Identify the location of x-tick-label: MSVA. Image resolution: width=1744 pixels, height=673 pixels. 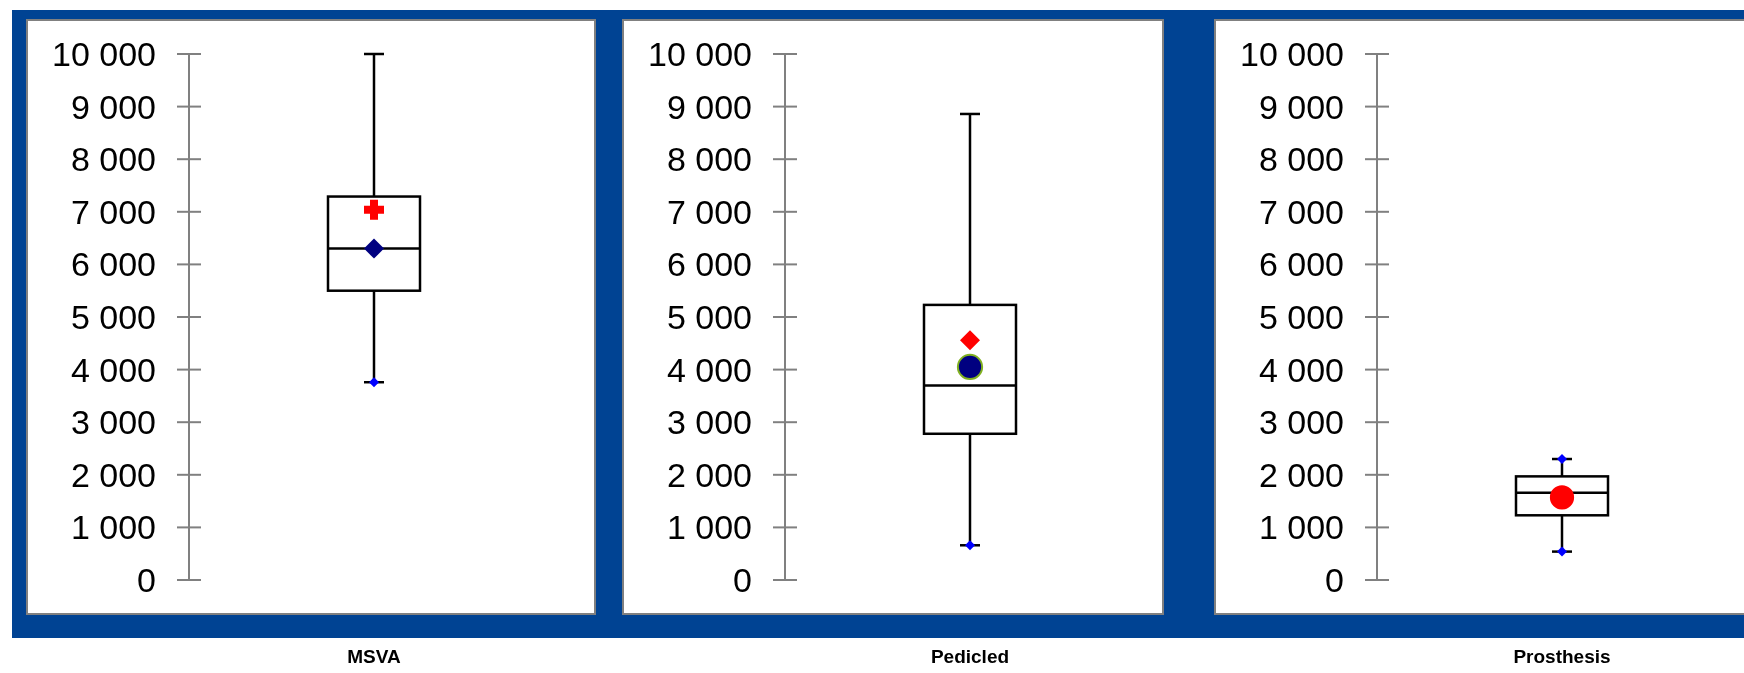
(374, 656).